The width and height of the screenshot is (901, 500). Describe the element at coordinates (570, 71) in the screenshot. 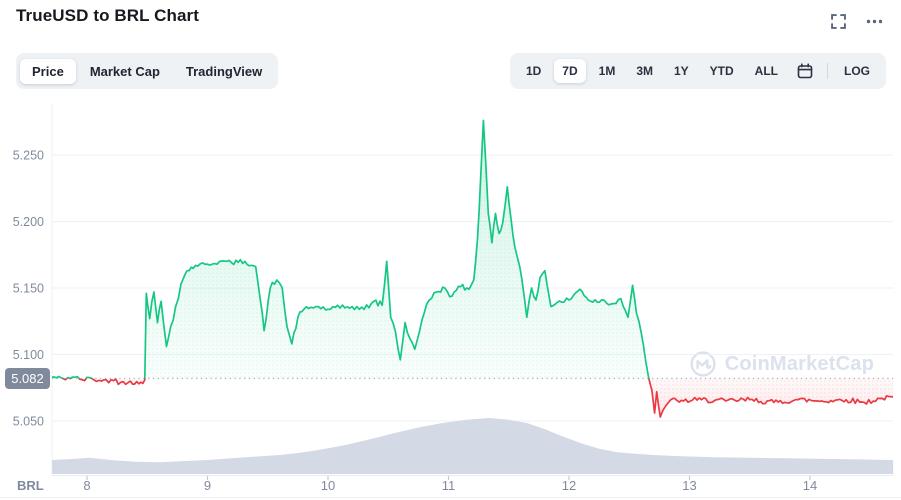

I see `range-7d: 7D` at that location.